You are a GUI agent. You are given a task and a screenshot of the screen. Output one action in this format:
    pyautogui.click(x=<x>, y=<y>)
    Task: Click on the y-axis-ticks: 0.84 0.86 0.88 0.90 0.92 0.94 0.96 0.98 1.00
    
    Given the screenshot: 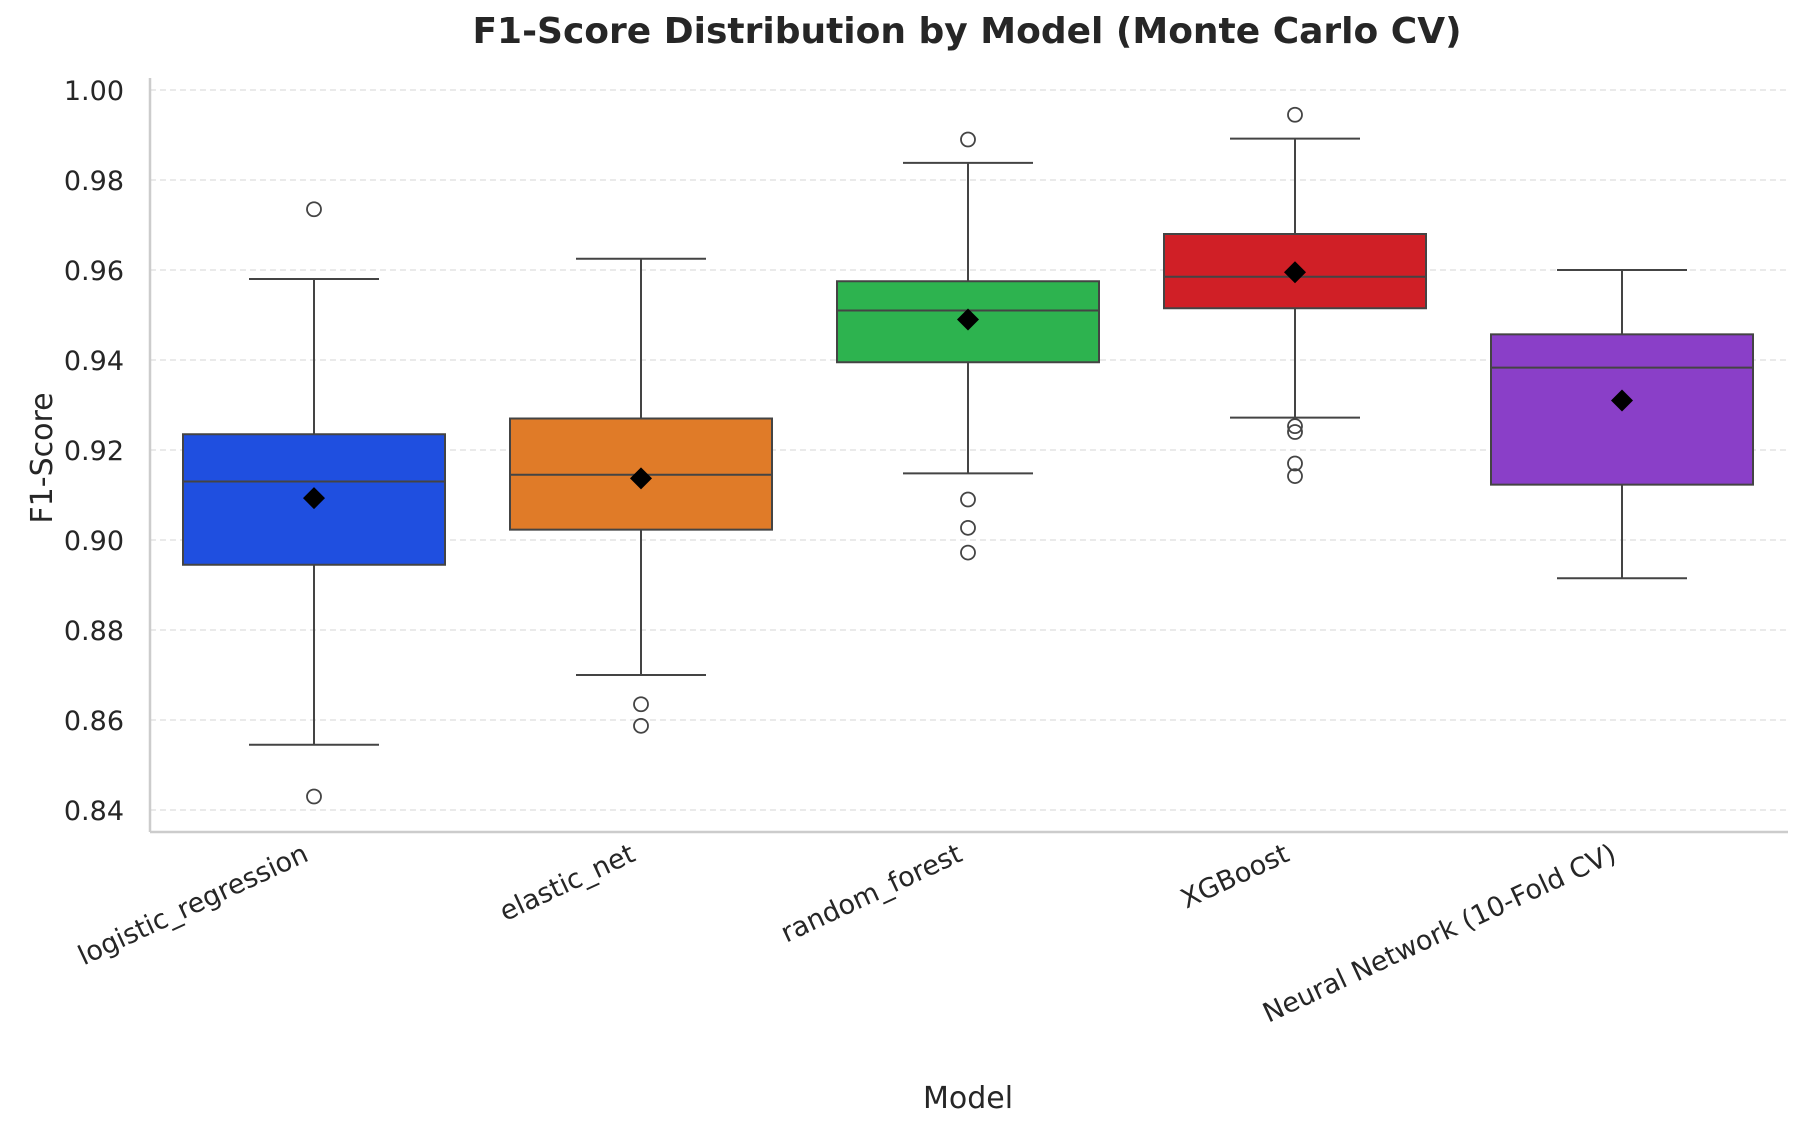 What is the action you would take?
    pyautogui.click(x=94, y=451)
    